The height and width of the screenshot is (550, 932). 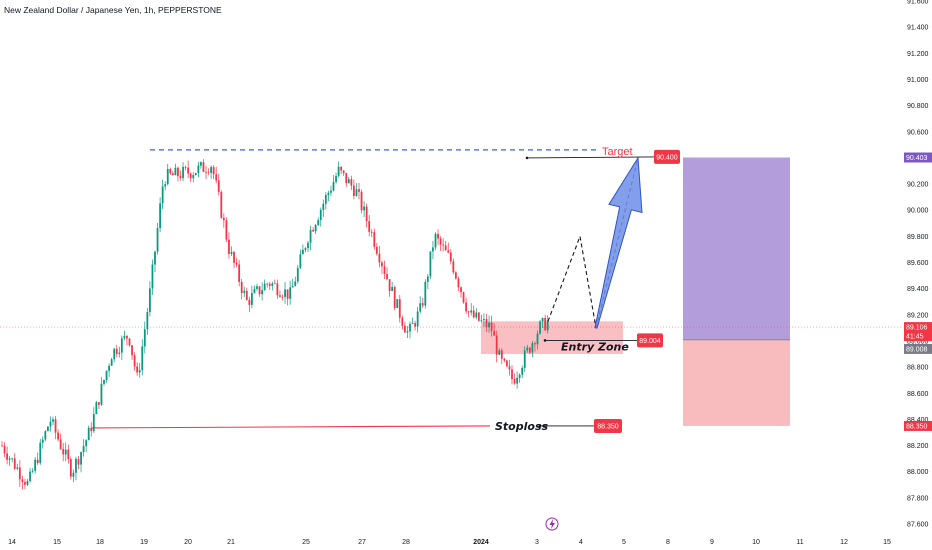 What do you see at coordinates (527, 158) in the screenshot?
I see `target-pointer-dot` at bounding box center [527, 158].